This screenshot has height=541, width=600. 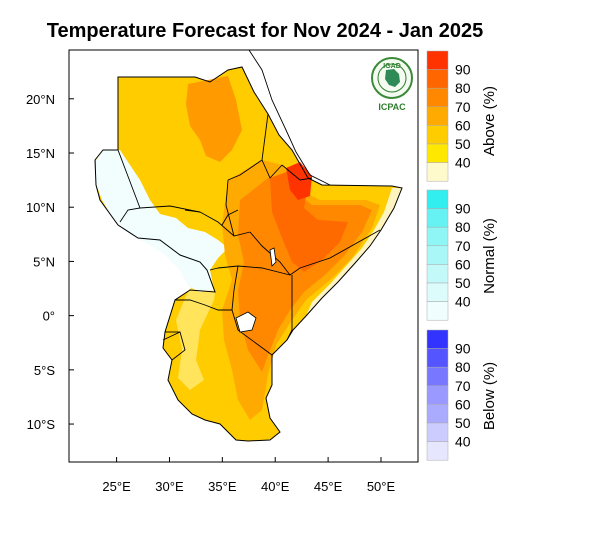 I want to click on legend-normal-title: Normal (%), so click(x=489, y=256).